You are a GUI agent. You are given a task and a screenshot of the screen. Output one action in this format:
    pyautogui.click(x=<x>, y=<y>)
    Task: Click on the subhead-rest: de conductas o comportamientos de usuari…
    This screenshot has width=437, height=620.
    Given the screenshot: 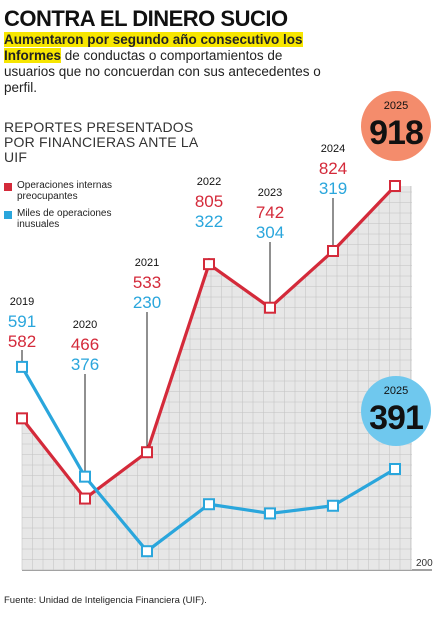 What is the action you would take?
    pyautogui.click(x=162, y=71)
    